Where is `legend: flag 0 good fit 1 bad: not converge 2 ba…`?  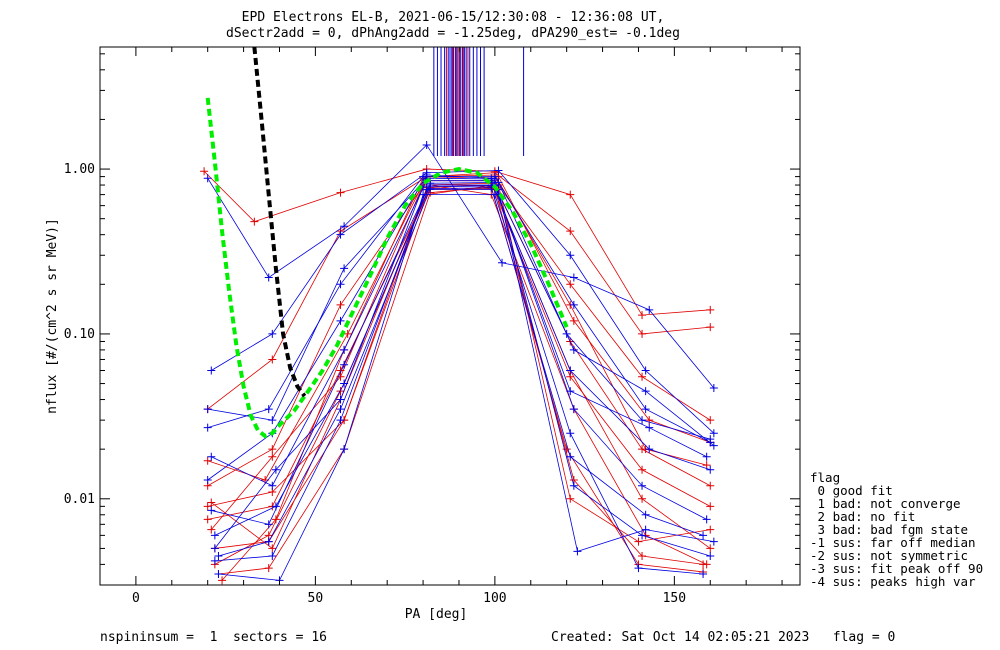 legend: flag 0 good fit 1 bad: not converge 2 ba… is located at coordinates (896, 529).